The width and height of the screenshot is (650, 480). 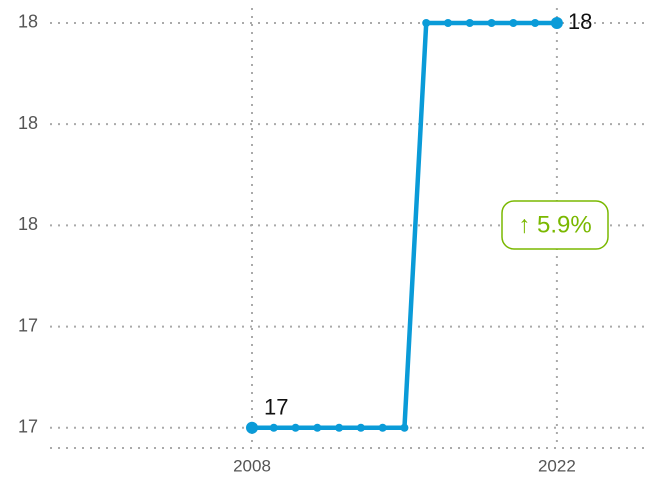 What do you see at coordinates (557, 465) in the screenshot?
I see `x-tick-label: 2022` at bounding box center [557, 465].